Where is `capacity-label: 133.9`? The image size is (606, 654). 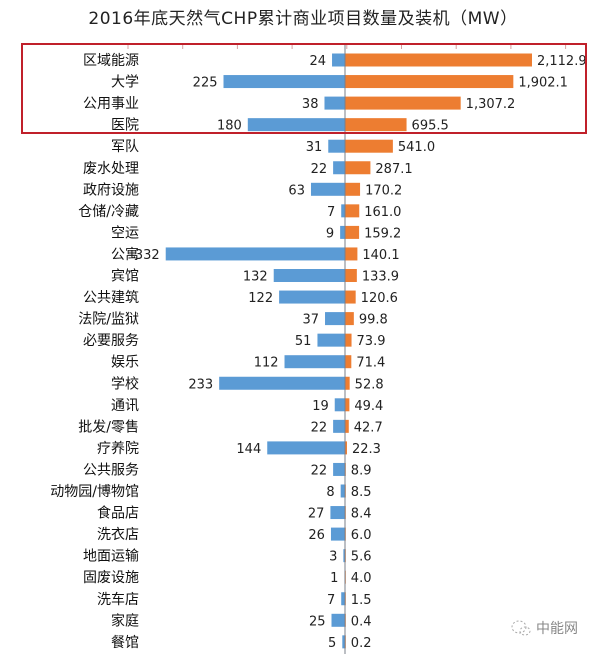 capacity-label: 133.9 is located at coordinates (380, 277).